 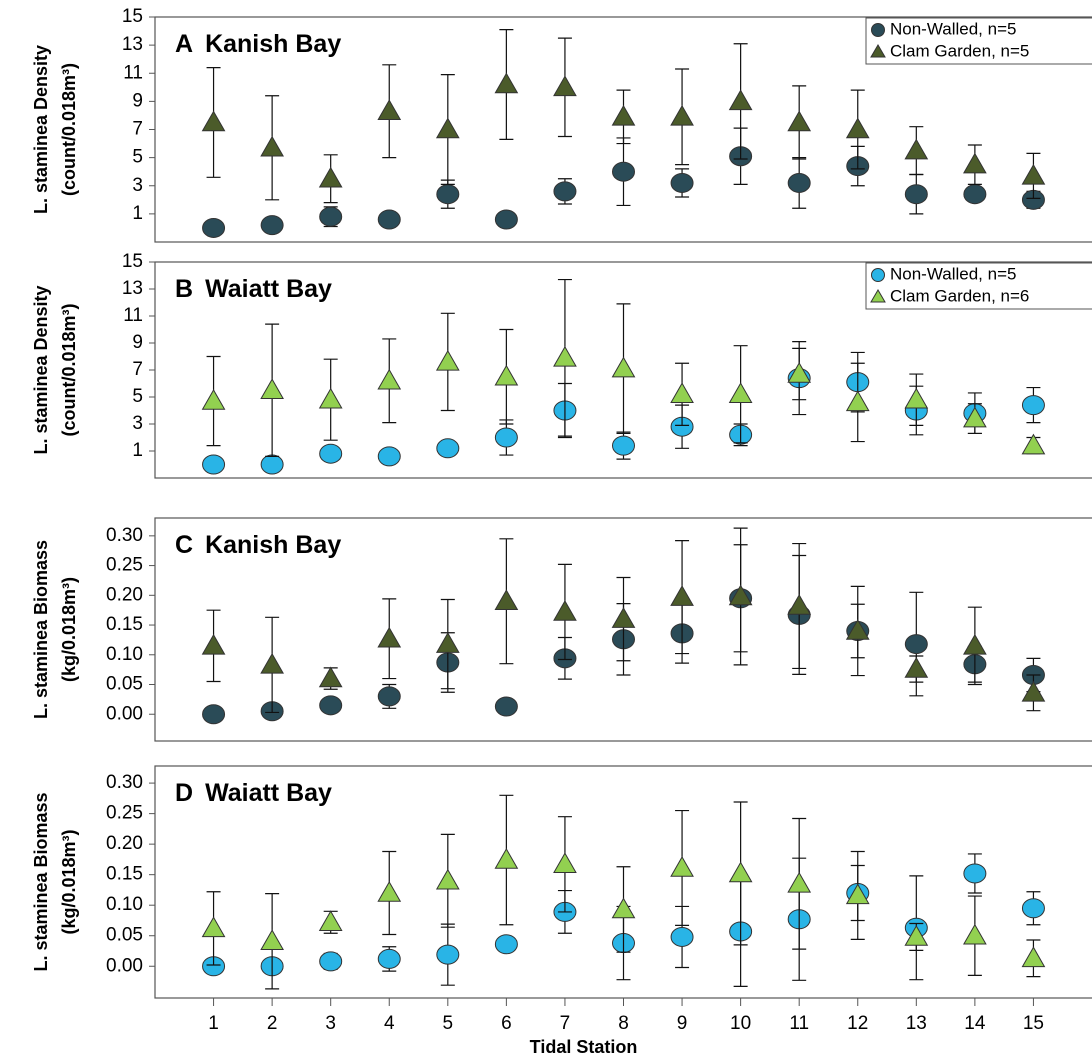 What do you see at coordinates (137, 396) in the screenshot?
I see `y-tick-label: 5` at bounding box center [137, 396].